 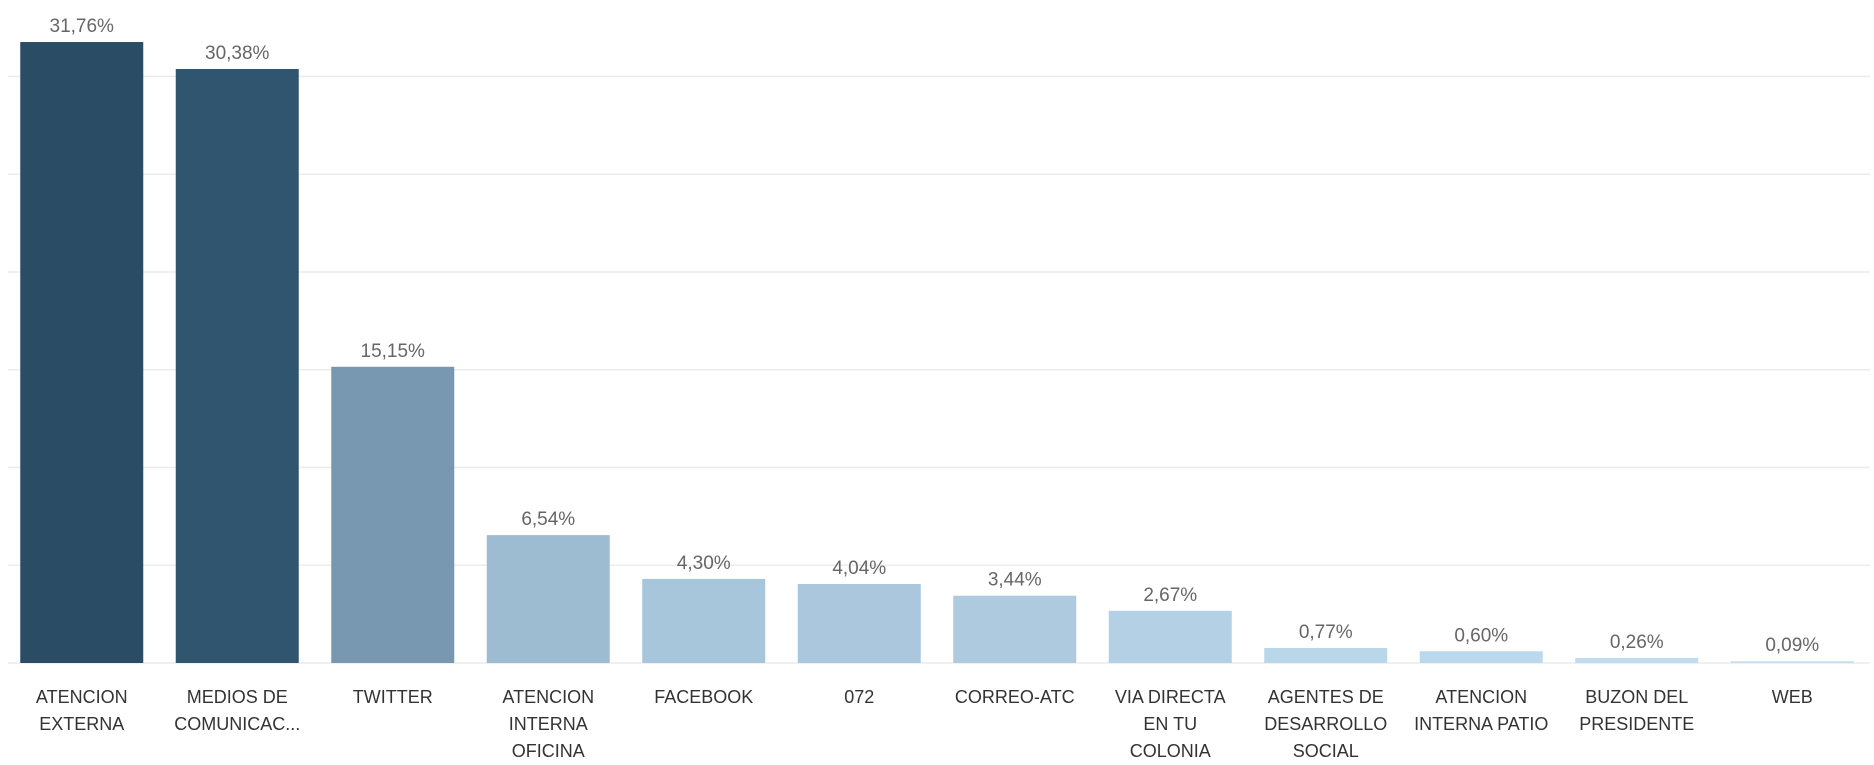 I want to click on data-label: 0,77%, so click(x=1326, y=632).